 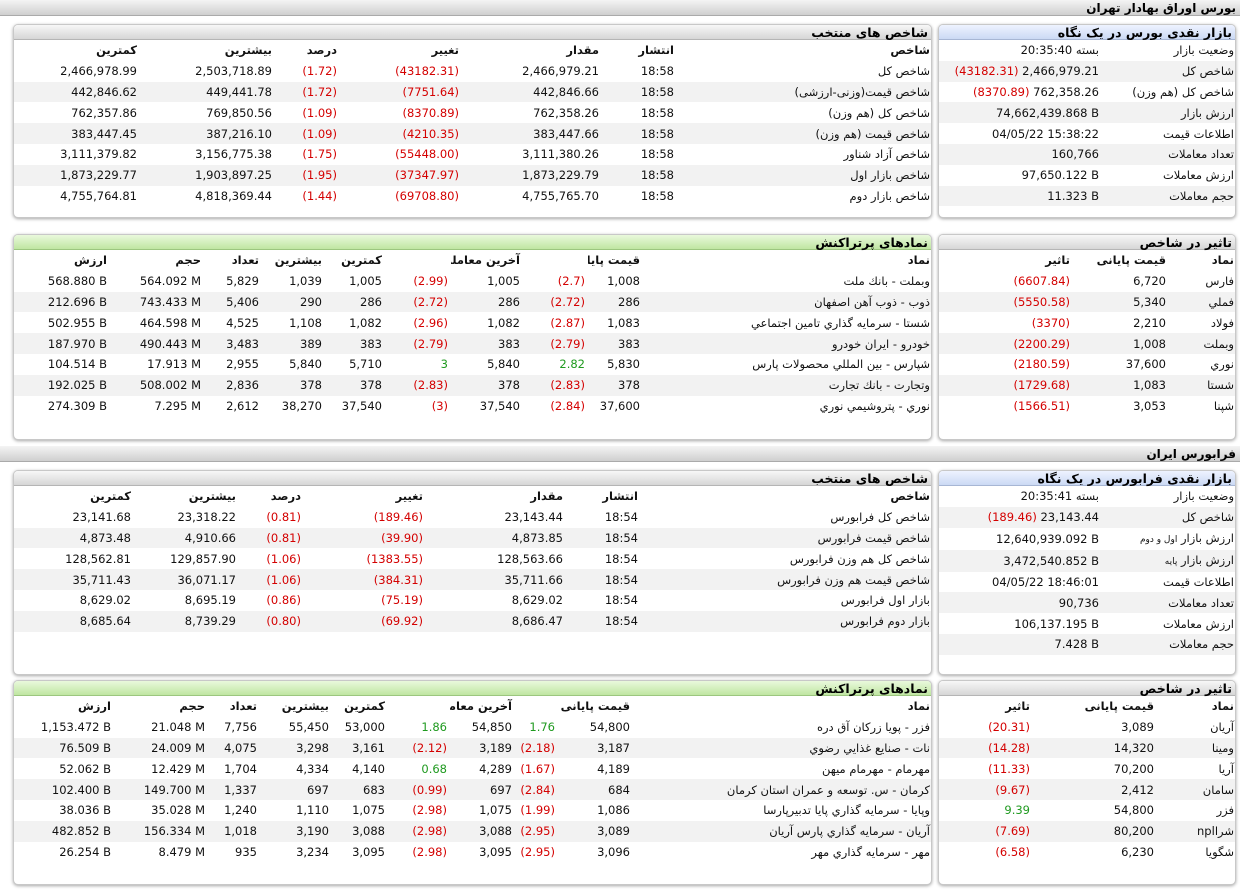 What do you see at coordinates (1041, 281) in the screenshot?
I see `impact-value: (6607.84)` at bounding box center [1041, 281].